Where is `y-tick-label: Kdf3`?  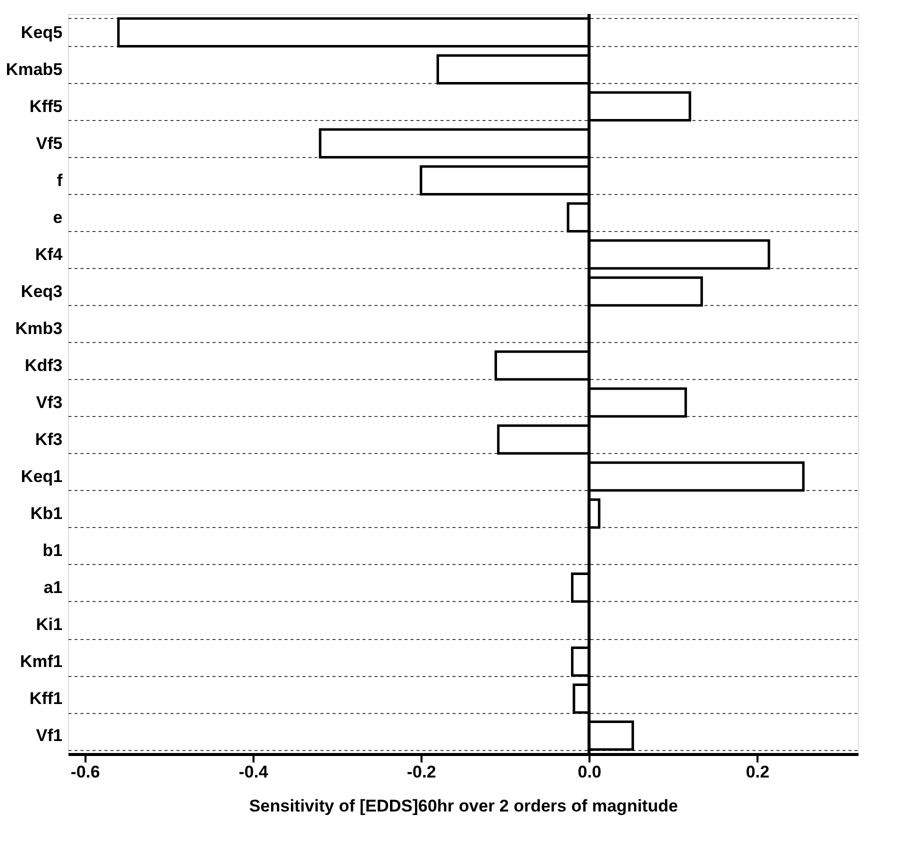 y-tick-label: Kdf3 is located at coordinates (43, 365).